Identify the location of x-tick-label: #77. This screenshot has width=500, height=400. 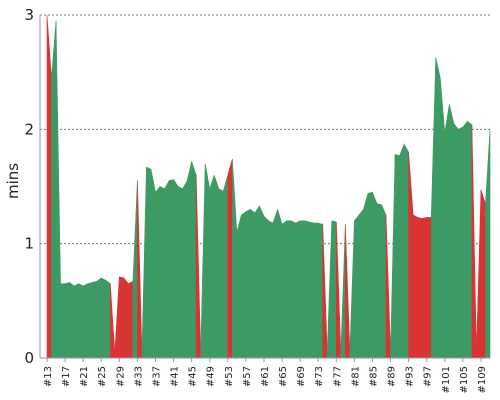
(337, 376).